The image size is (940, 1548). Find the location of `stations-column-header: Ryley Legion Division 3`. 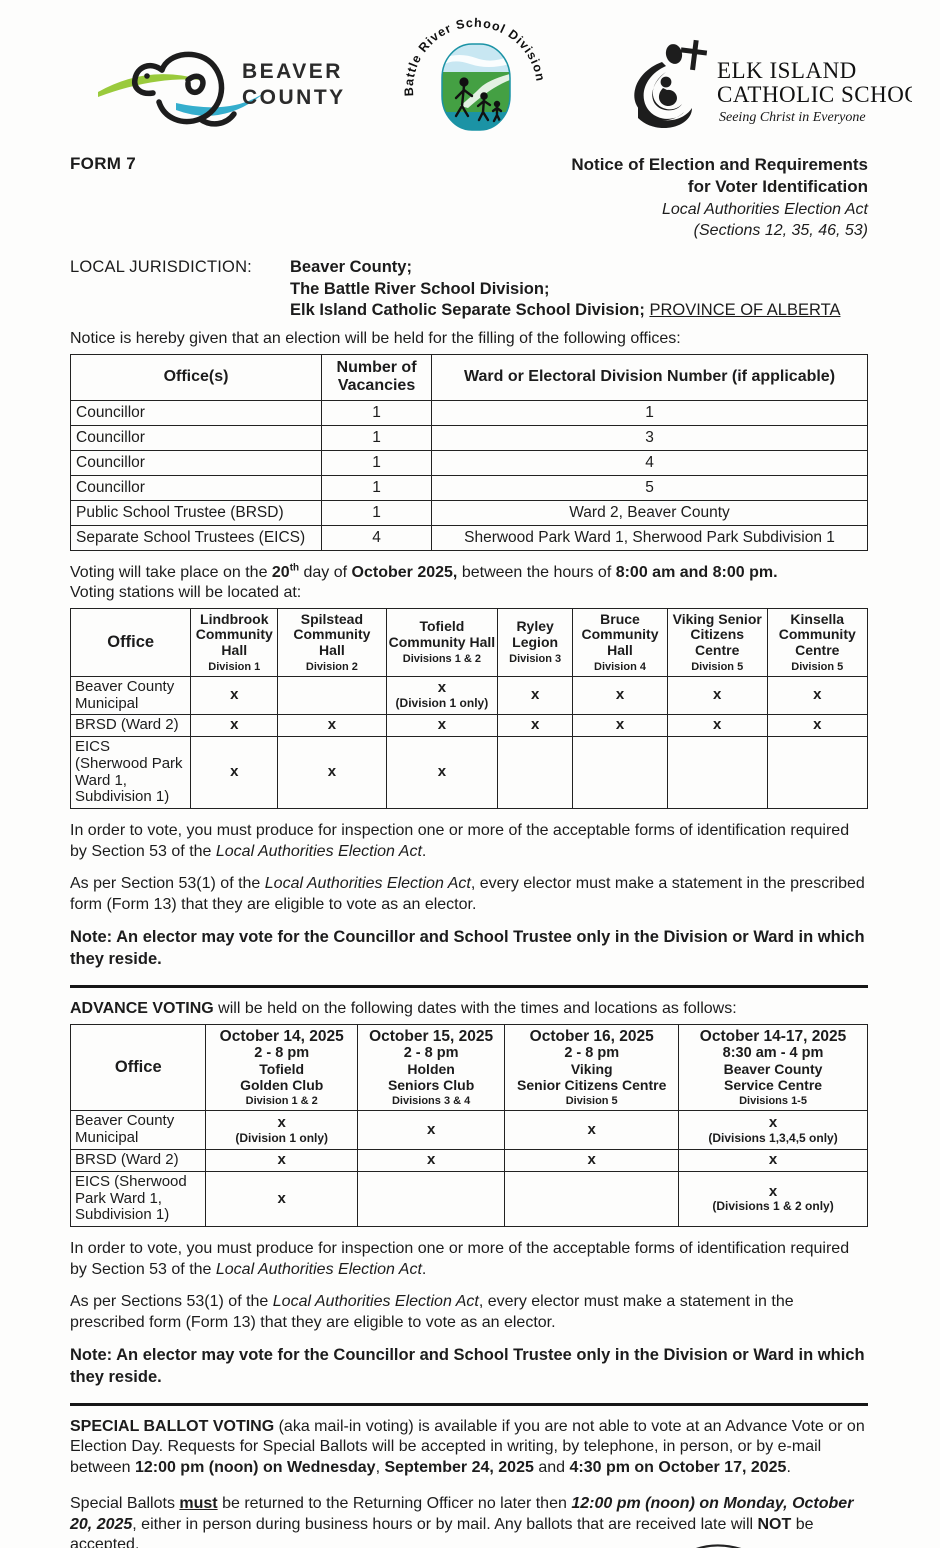

stations-column-header: Ryley Legion Division 3 is located at coordinates (535, 642).